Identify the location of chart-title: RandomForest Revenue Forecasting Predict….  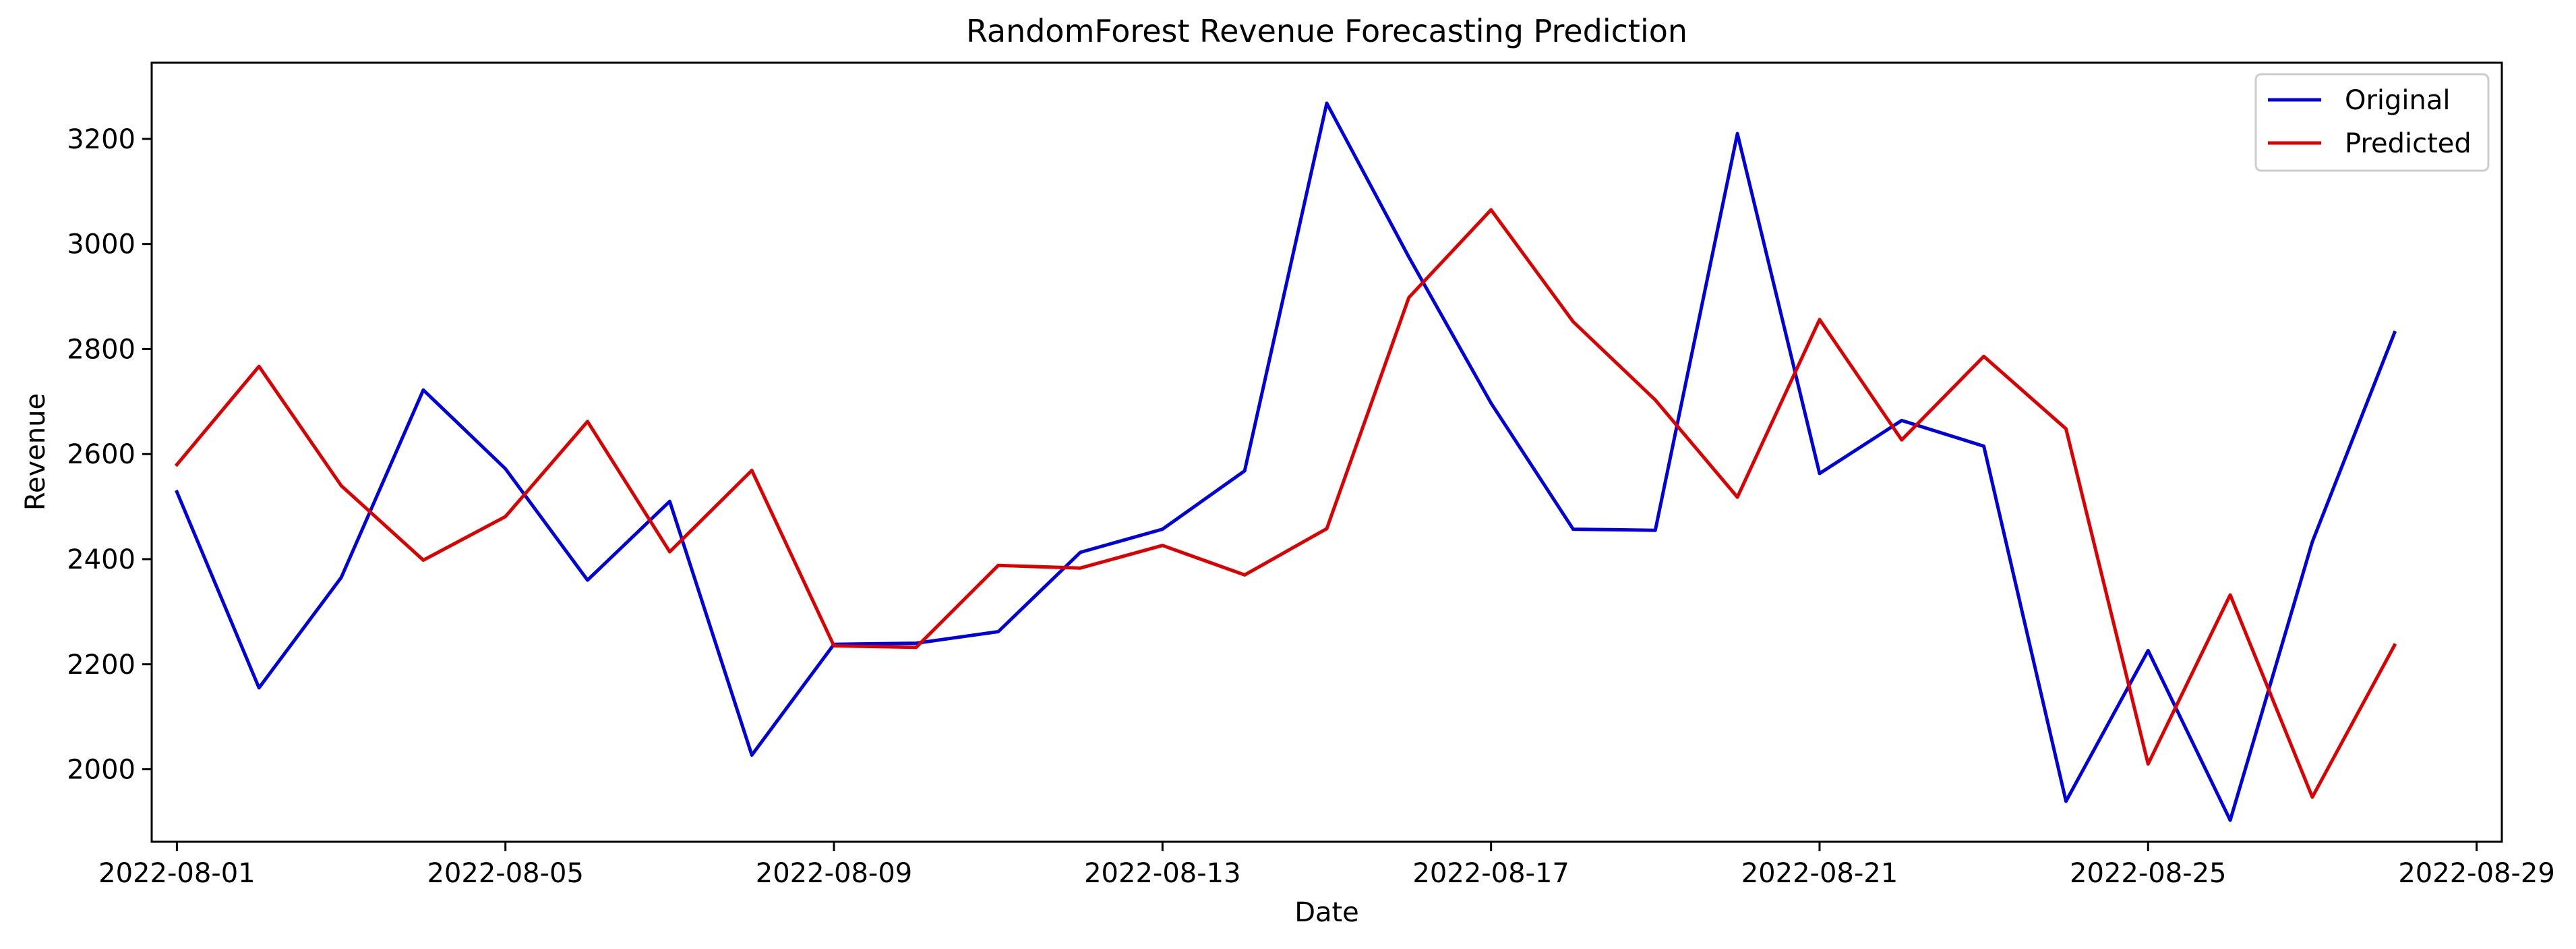
(1326, 31).